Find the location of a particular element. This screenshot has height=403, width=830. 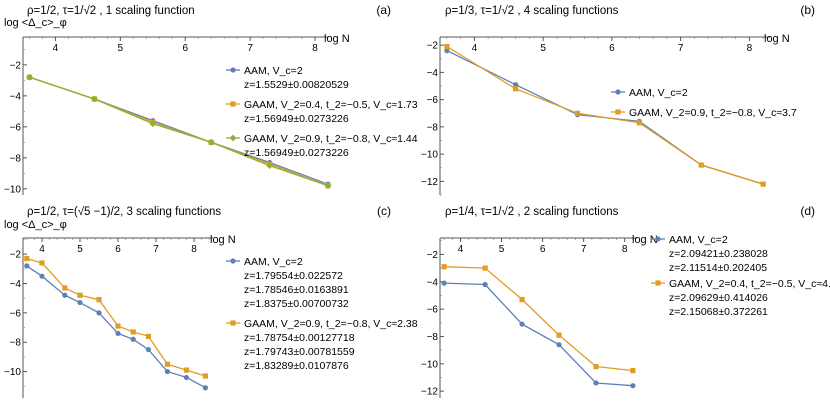

legend-fit-value: z=1.83289±0.0107876 is located at coordinates (296, 366).